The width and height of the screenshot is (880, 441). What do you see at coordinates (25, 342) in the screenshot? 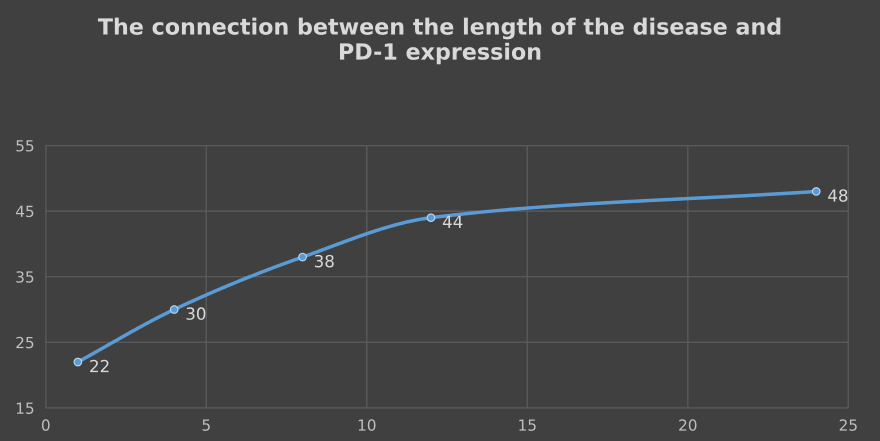
I see `y-tick-label: 25` at bounding box center [25, 342].